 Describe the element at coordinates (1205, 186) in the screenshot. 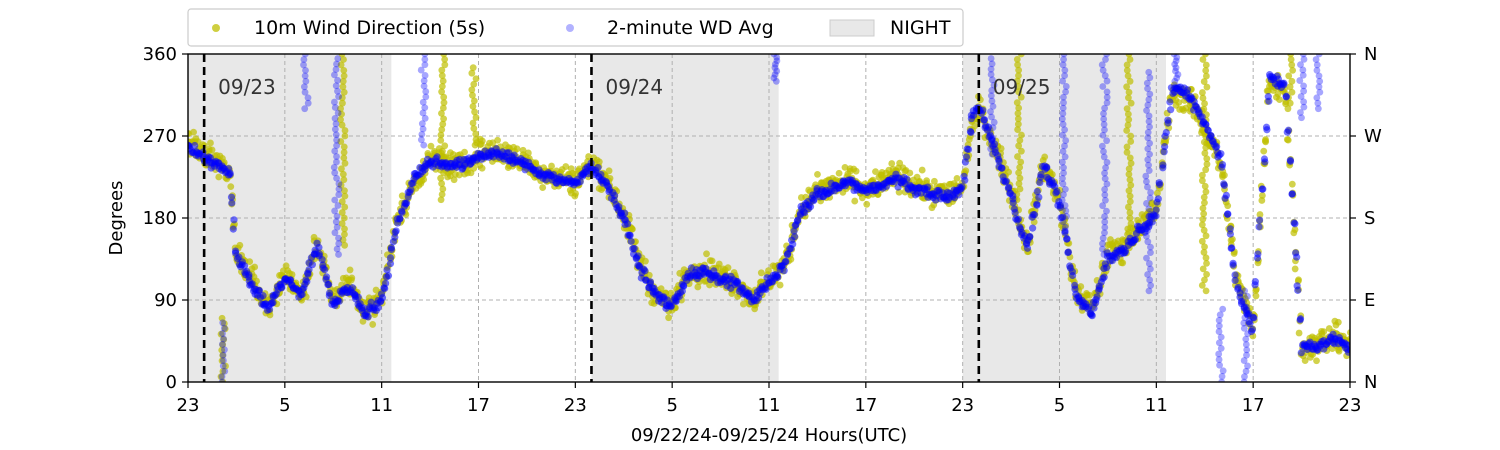

I see `wd5s-point-1921` at that location.